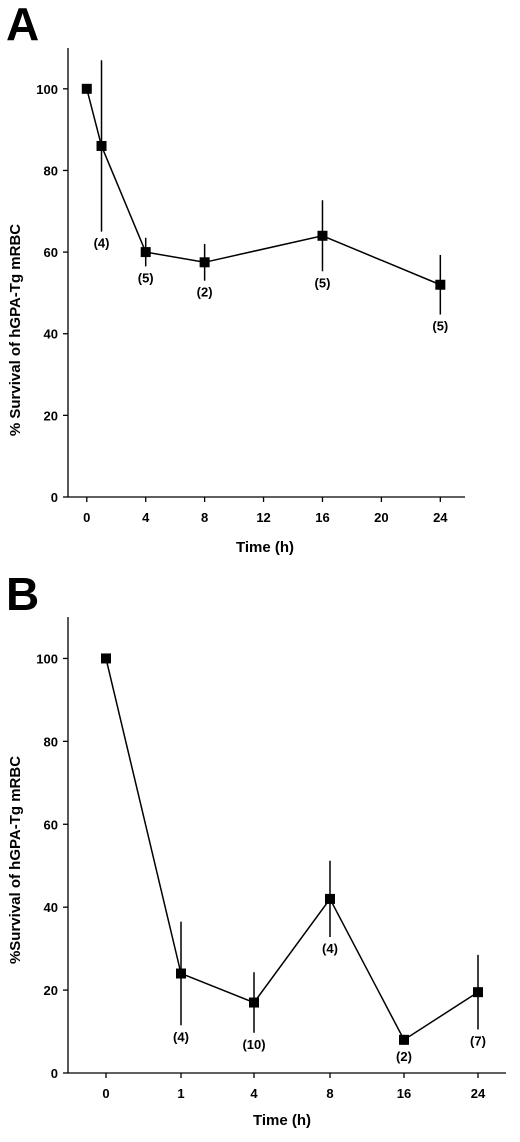 This screenshot has width=520, height=1142. What do you see at coordinates (263, 187) in the screenshot?
I see `panel-a-series-line` at bounding box center [263, 187].